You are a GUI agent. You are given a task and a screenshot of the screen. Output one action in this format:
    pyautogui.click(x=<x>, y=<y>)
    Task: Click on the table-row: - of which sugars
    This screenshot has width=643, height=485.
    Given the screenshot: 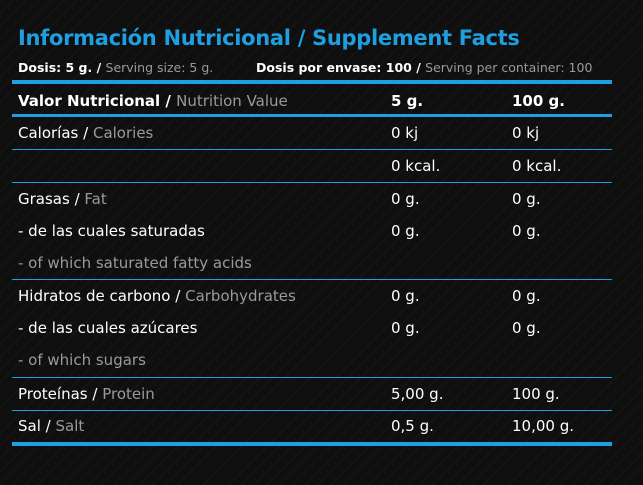 What is the action you would take?
    pyautogui.click(x=82, y=360)
    